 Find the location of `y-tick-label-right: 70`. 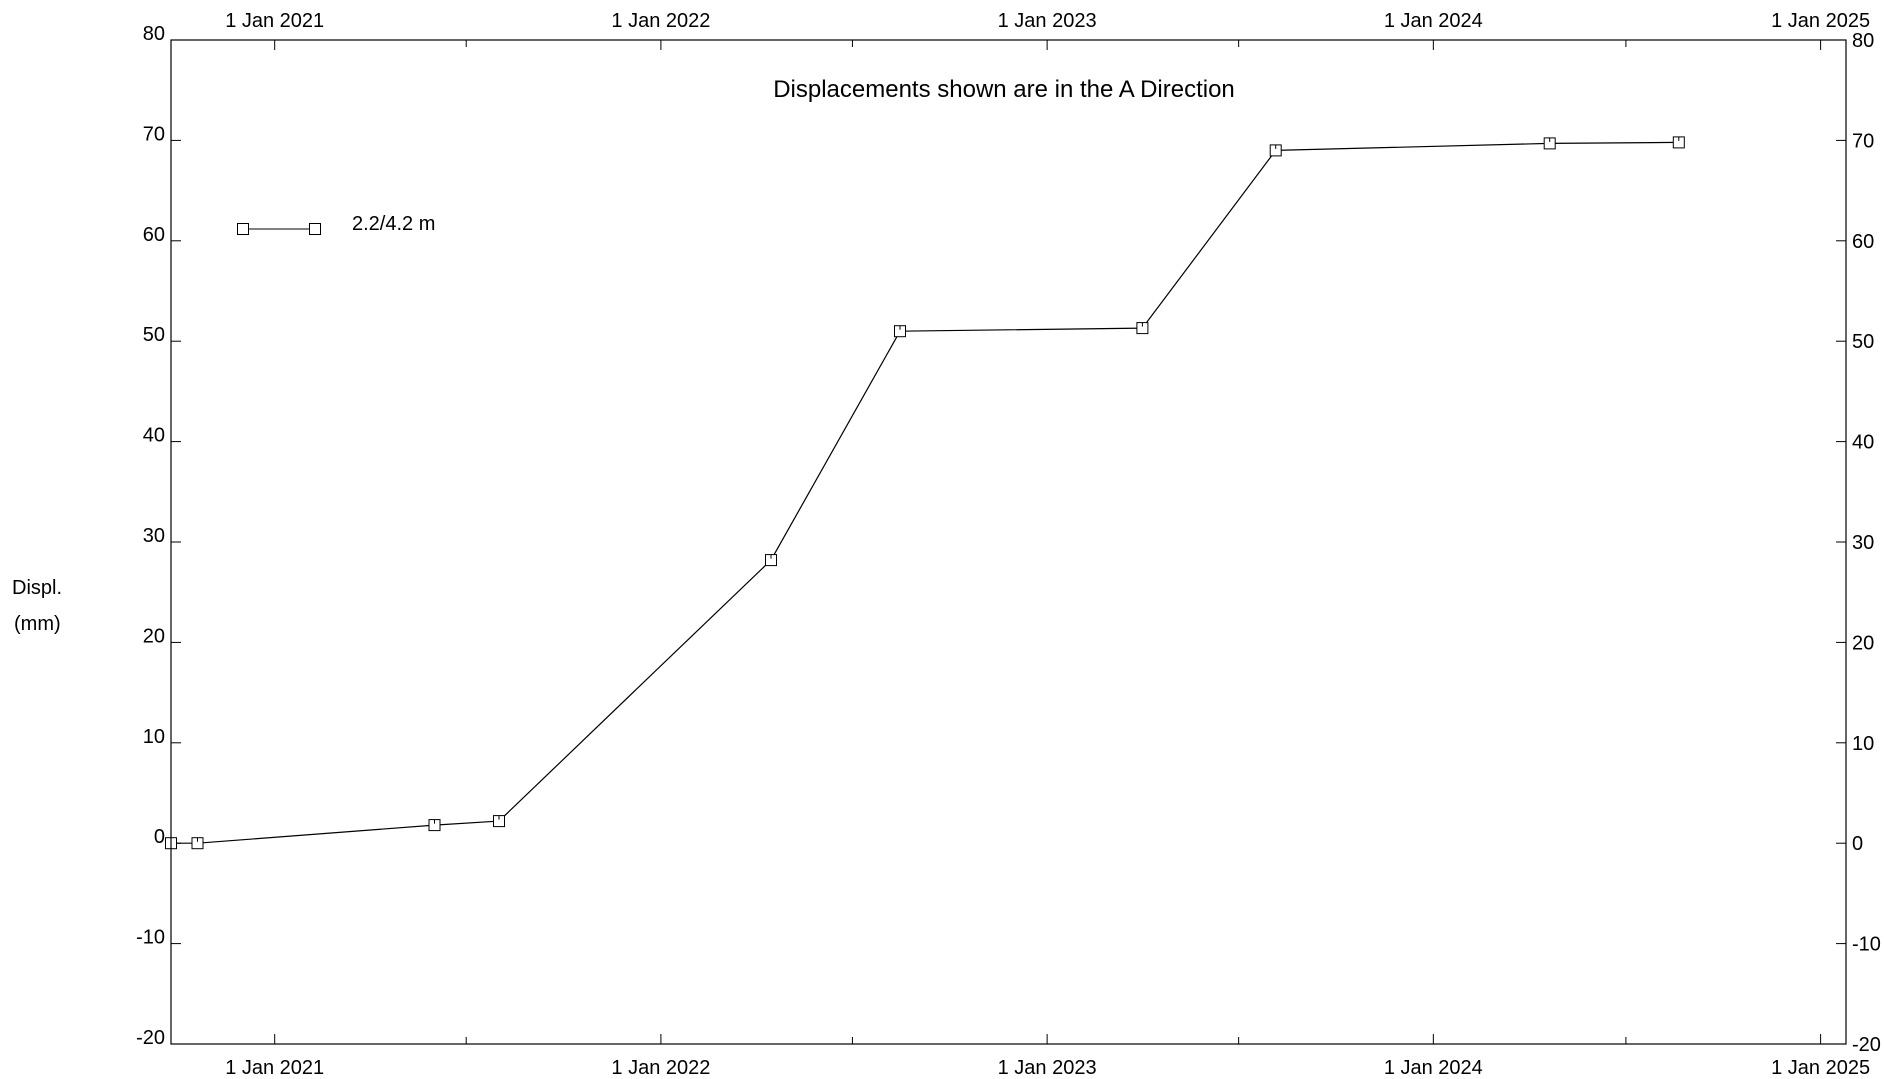

y-tick-label-right: 70 is located at coordinates (1863, 141).